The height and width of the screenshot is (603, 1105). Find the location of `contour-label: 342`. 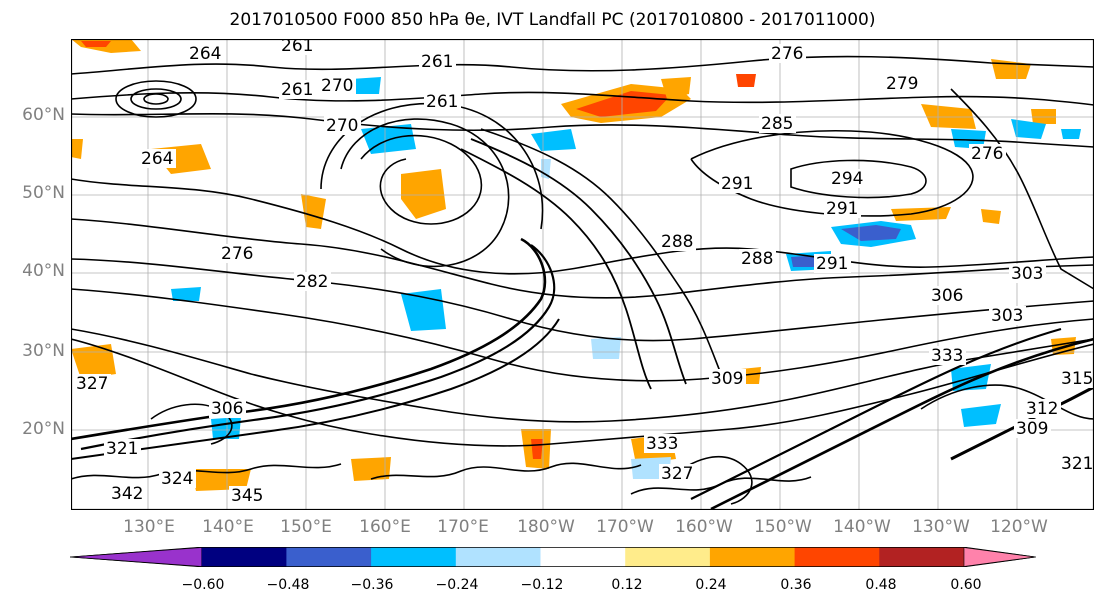

contour-label: 342 is located at coordinates (127, 494).